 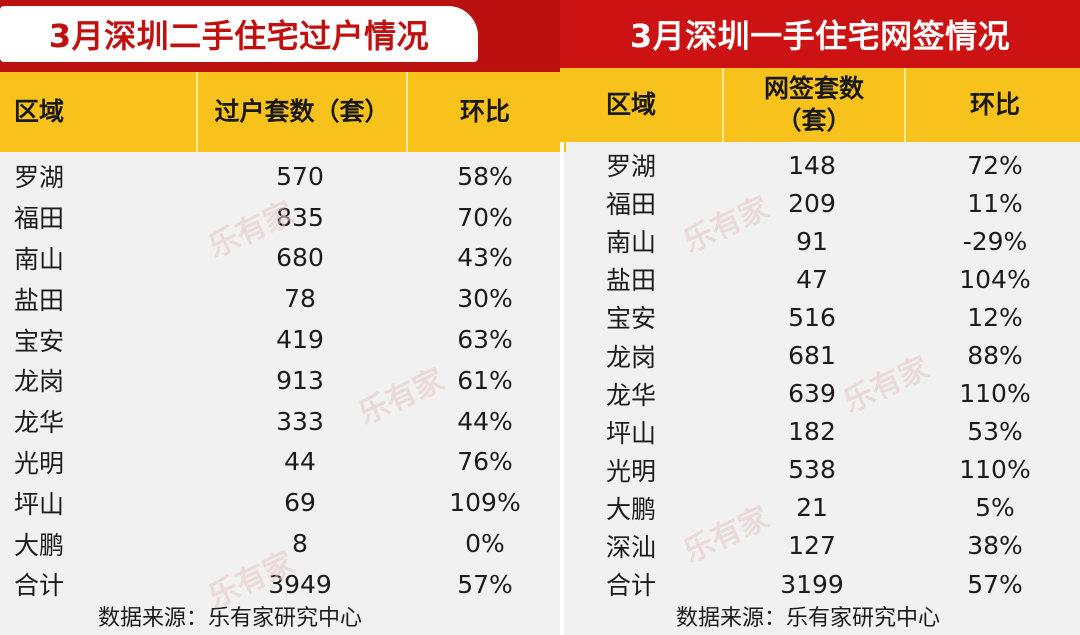 What do you see at coordinates (631, 547) in the screenshot?
I see `region-cell: 深汕` at bounding box center [631, 547].